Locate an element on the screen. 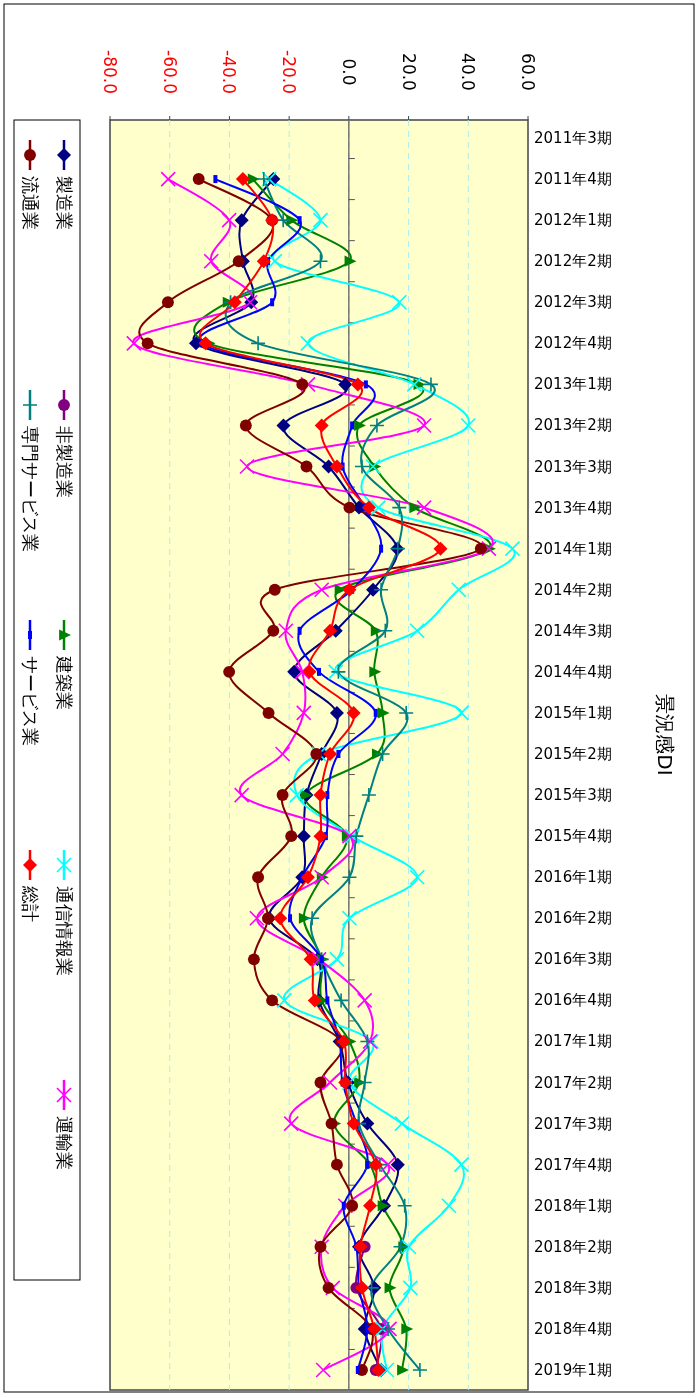 The image size is (698, 1398). y-tick-label: 2015年3期 is located at coordinates (573, 795).